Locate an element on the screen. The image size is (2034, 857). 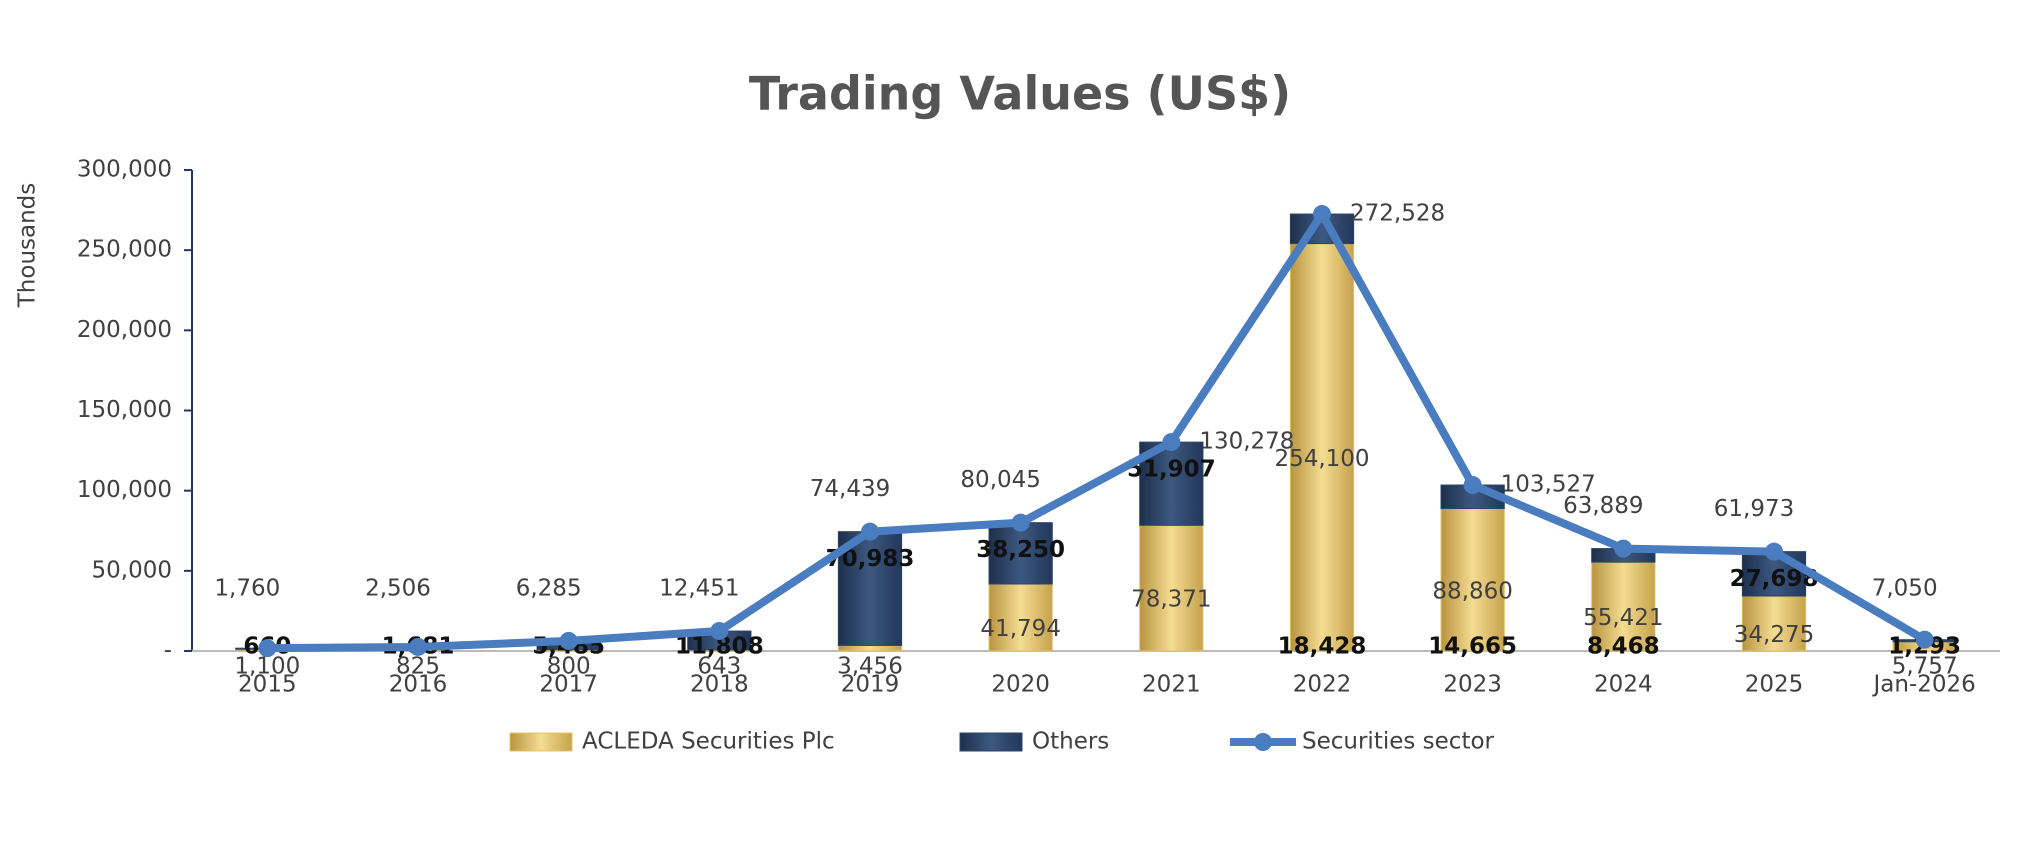
x-tick-label: 2023 is located at coordinates (1472, 685).